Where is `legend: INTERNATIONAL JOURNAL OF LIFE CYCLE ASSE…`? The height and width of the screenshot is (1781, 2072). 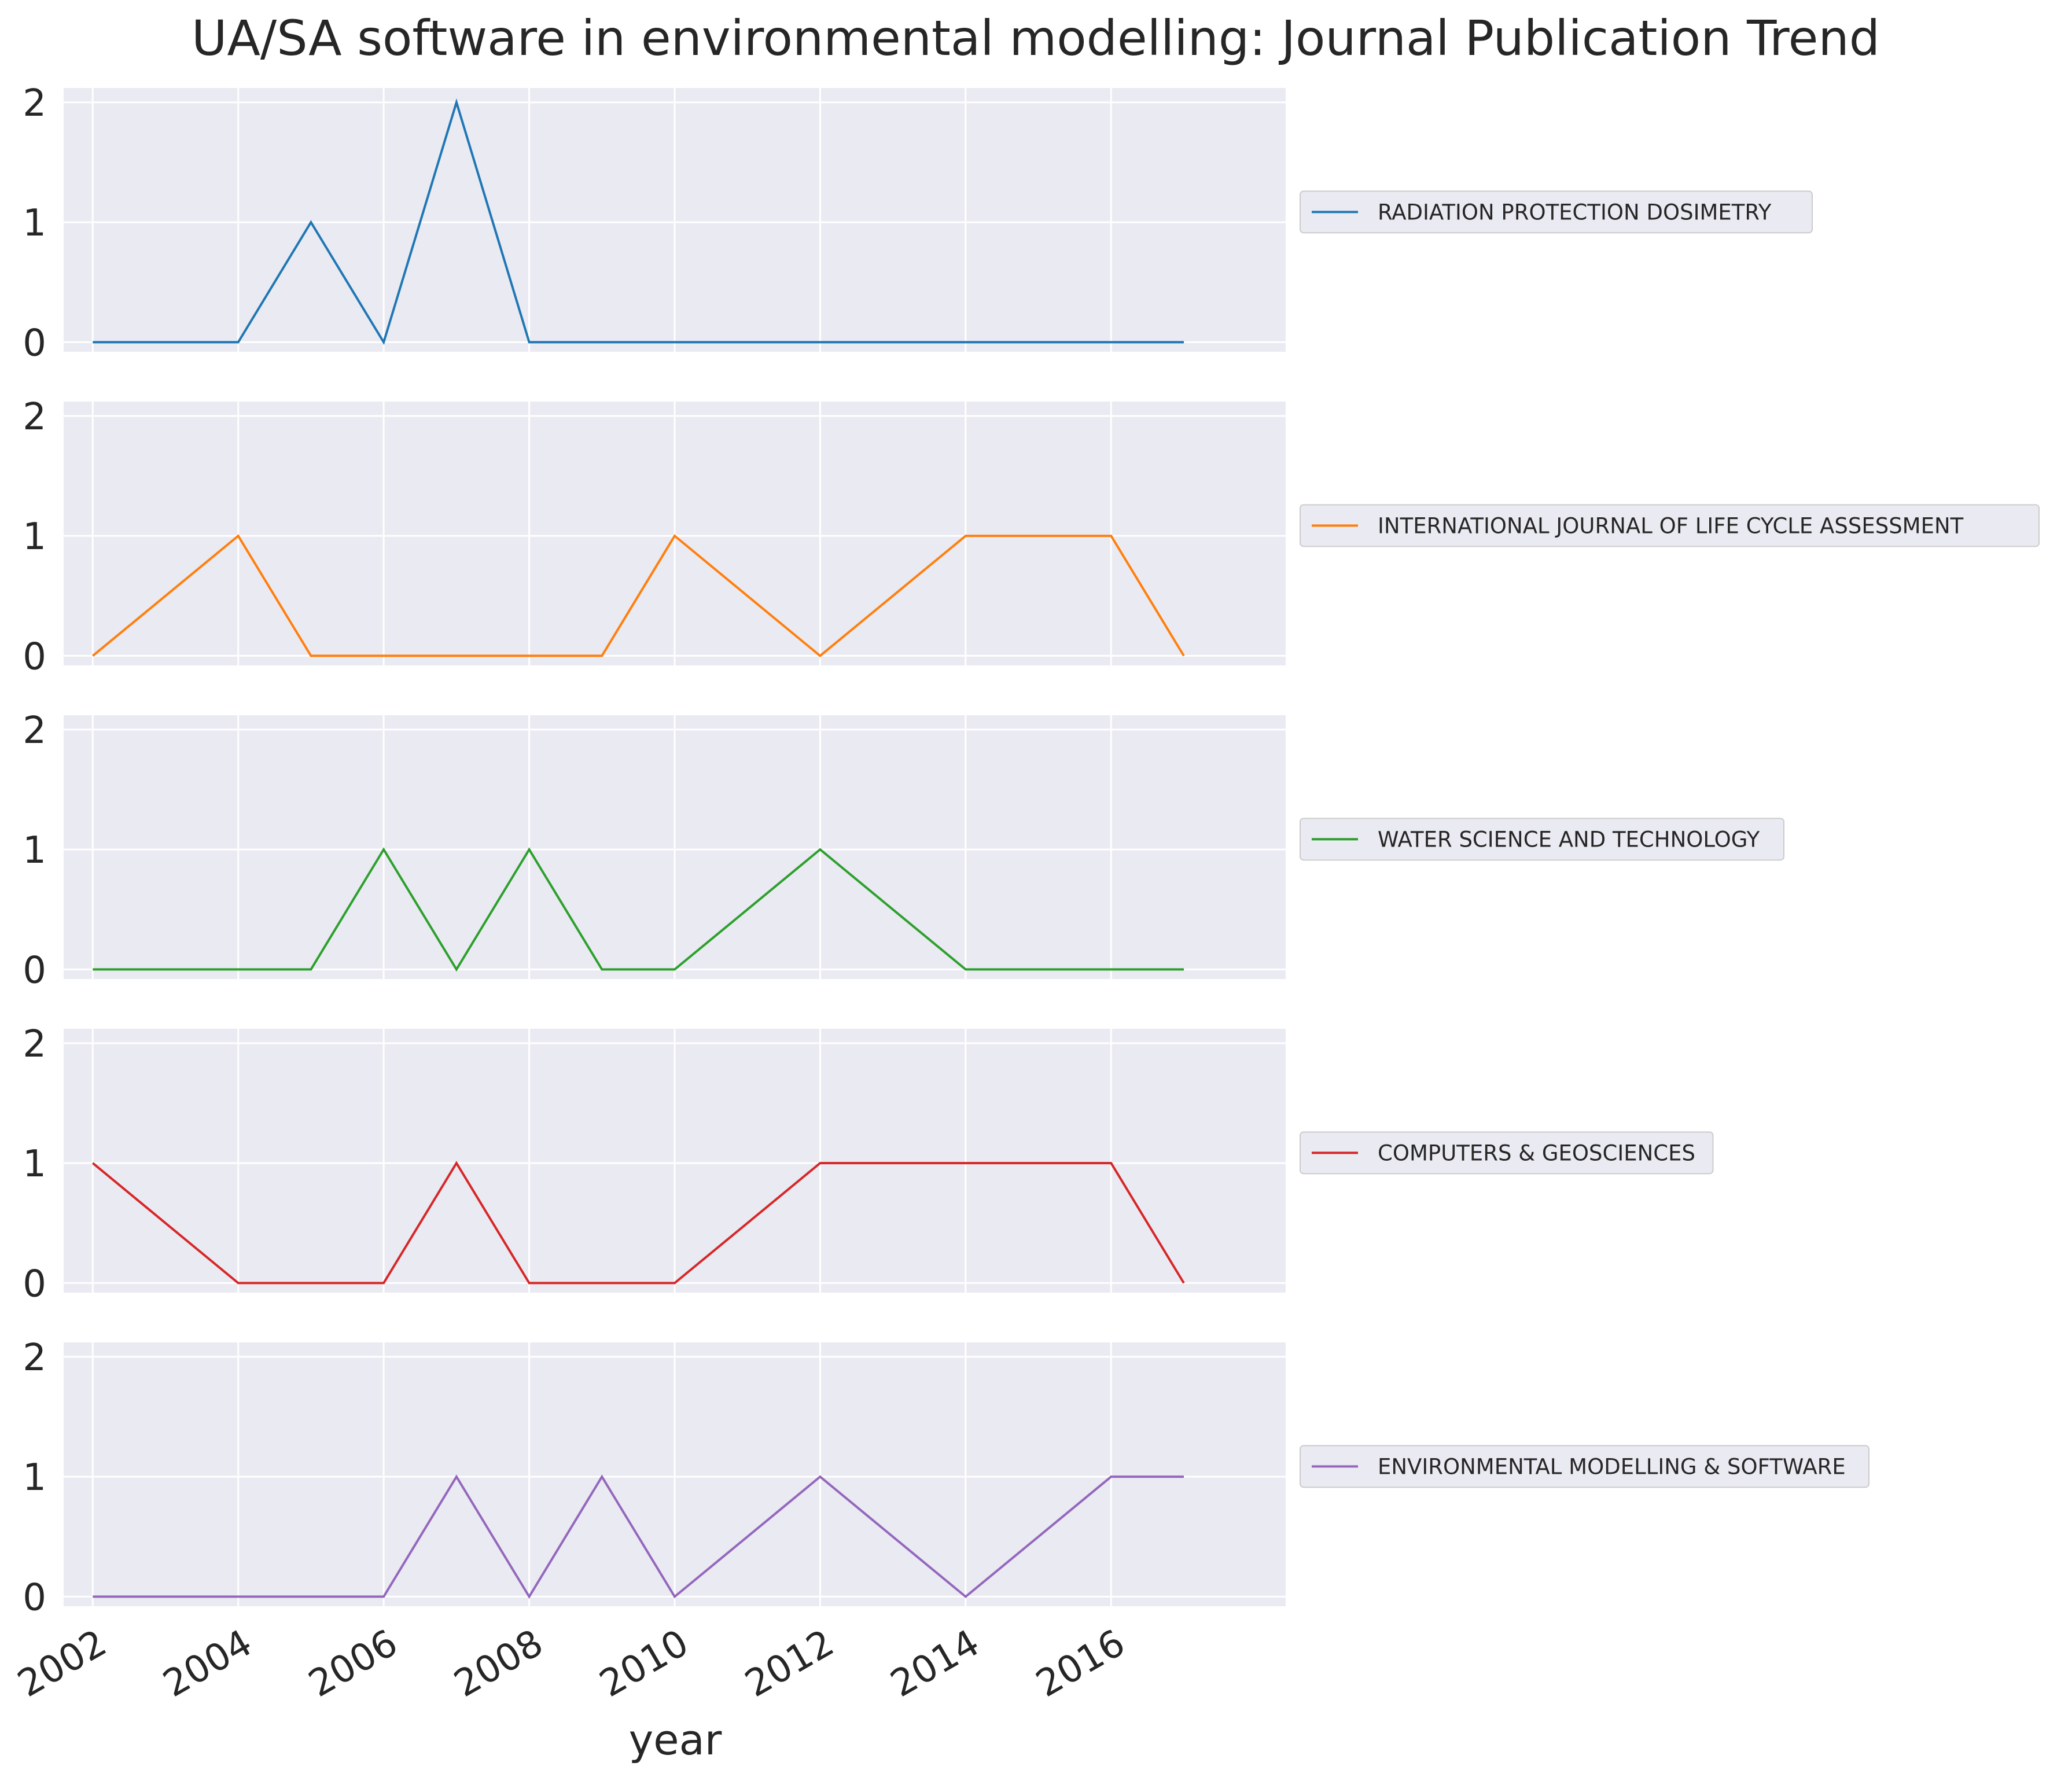
legend: INTERNATIONAL JOURNAL OF LIFE CYCLE ASSE… is located at coordinates (1670, 526).